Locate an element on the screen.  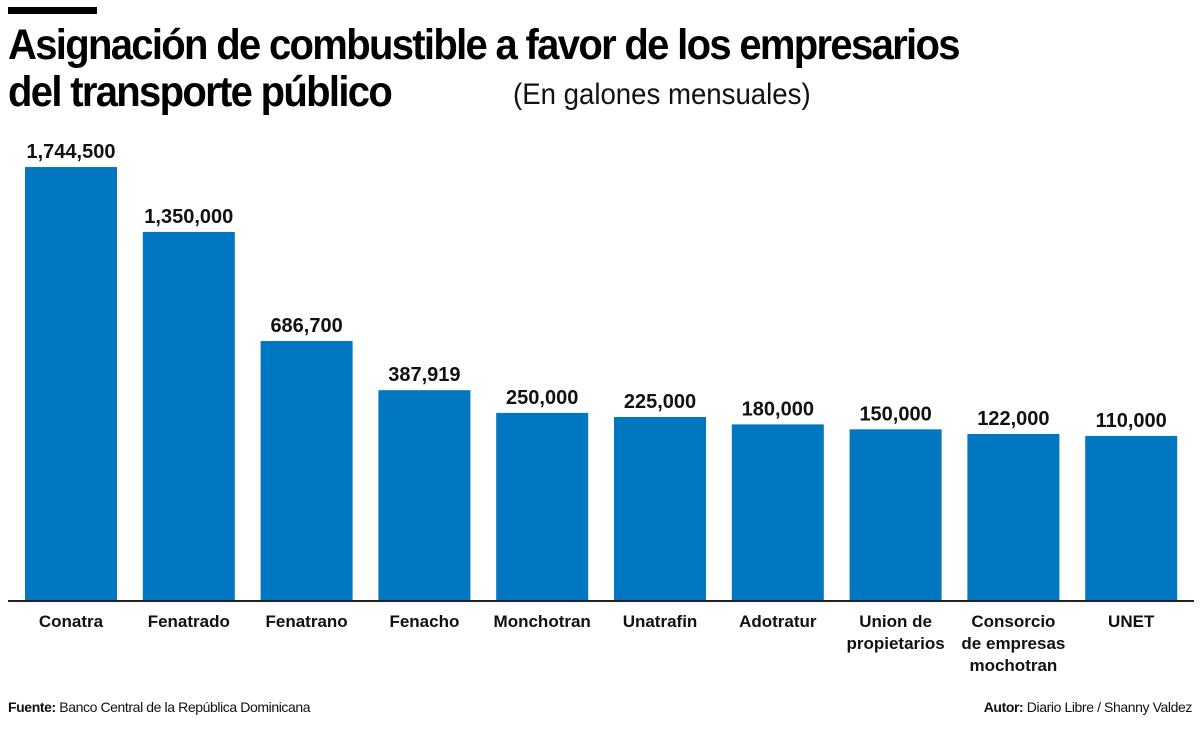
category-label: Fenatrano is located at coordinates (307, 621).